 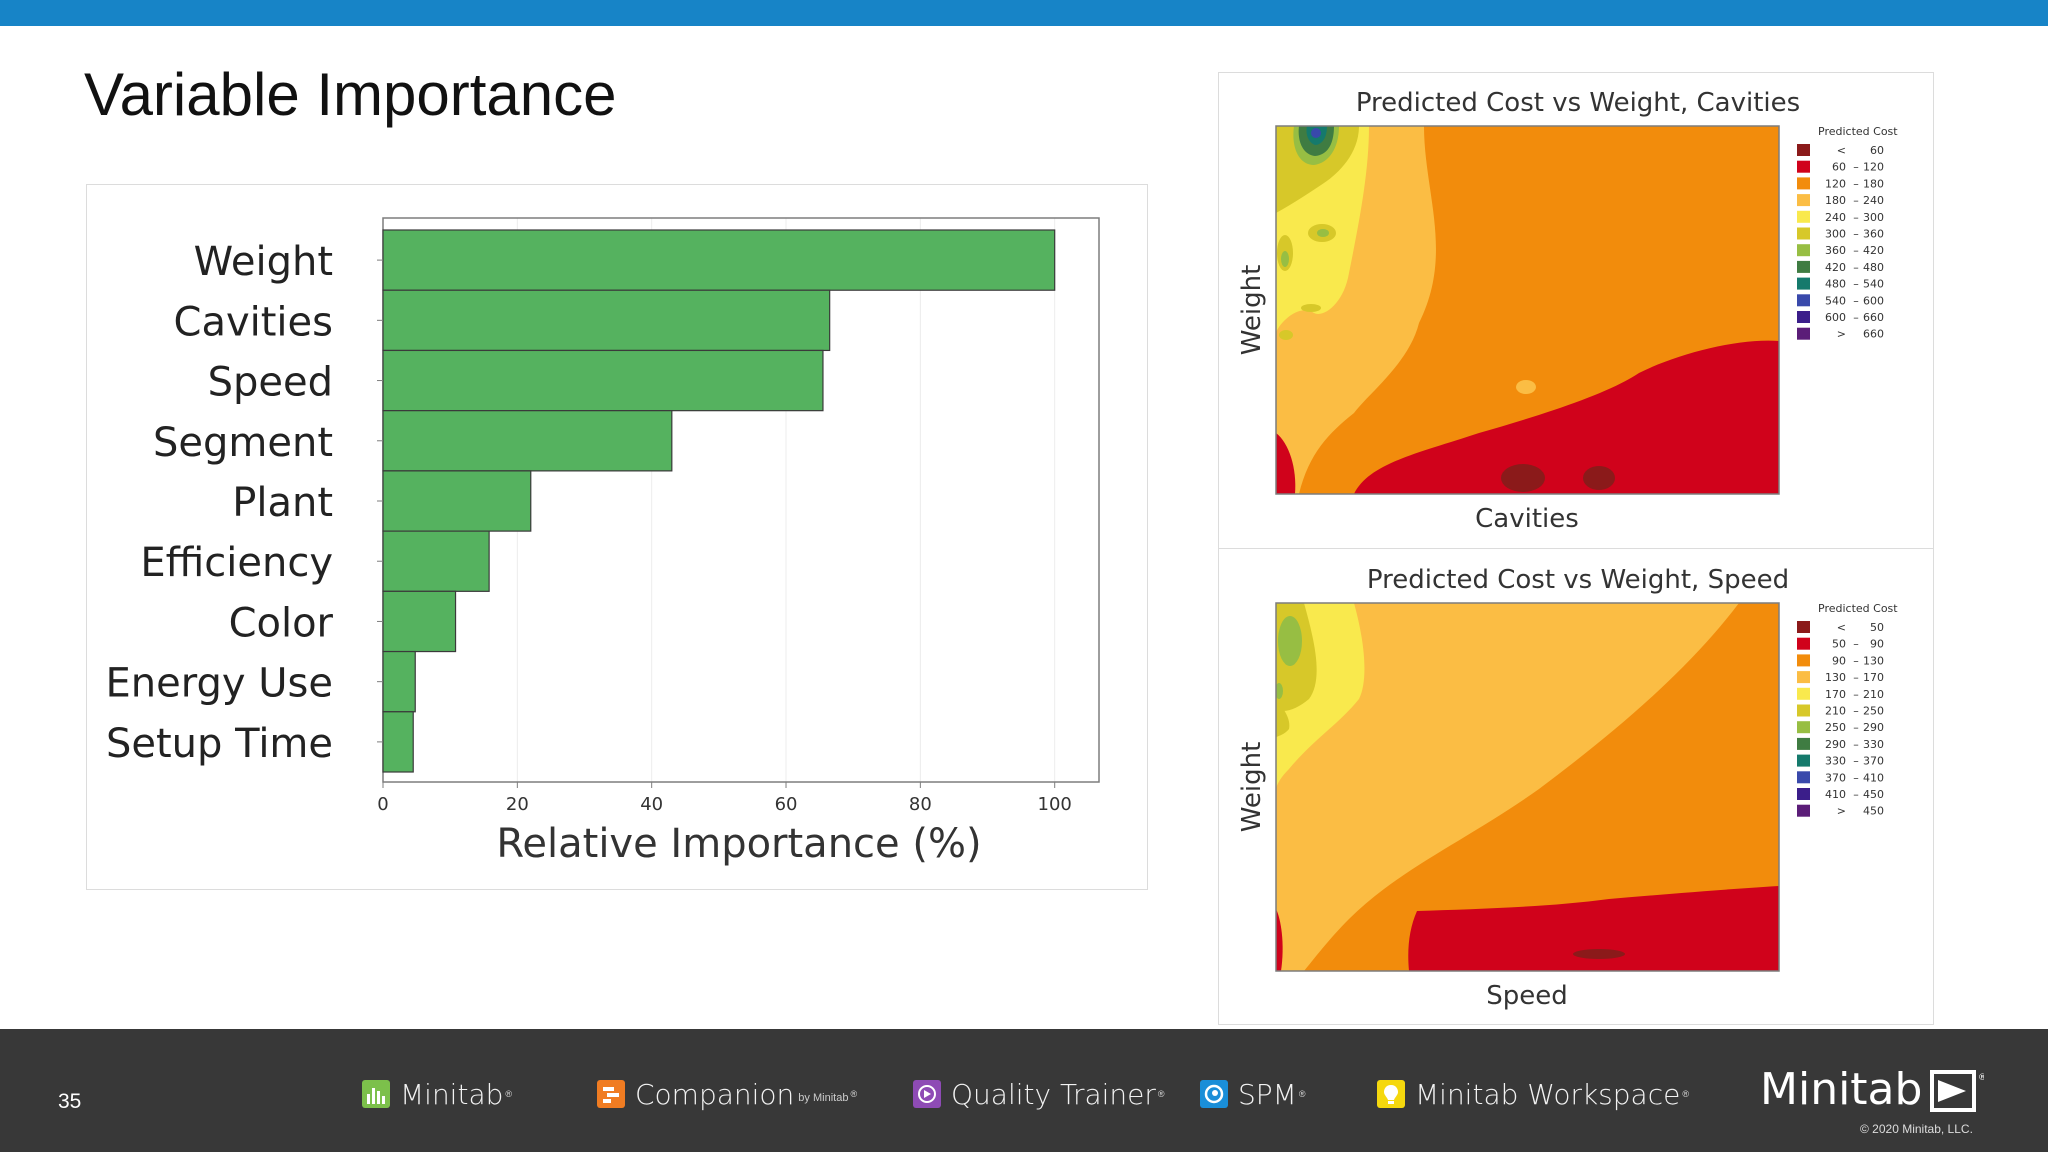 I want to click on legend-high-value: 330, so click(x=1873, y=744).